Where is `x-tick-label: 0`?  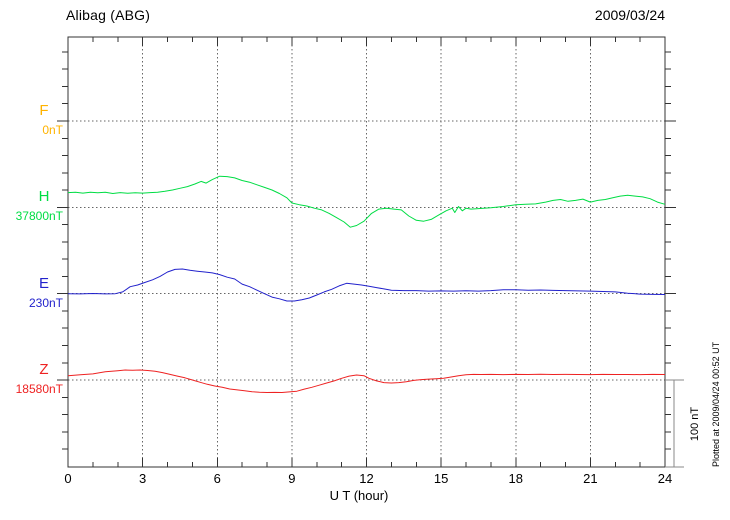 x-tick-label: 0 is located at coordinates (68, 478).